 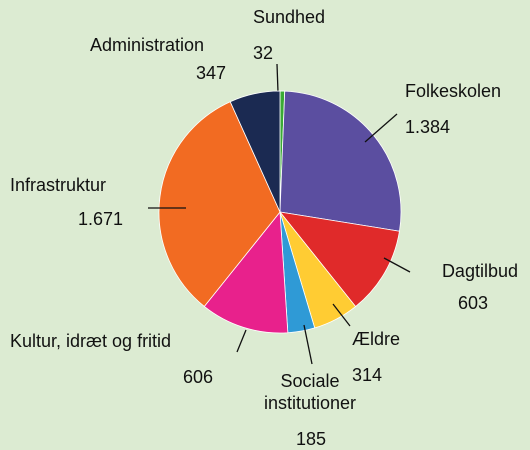 I want to click on value-label: 32, so click(x=263, y=53).